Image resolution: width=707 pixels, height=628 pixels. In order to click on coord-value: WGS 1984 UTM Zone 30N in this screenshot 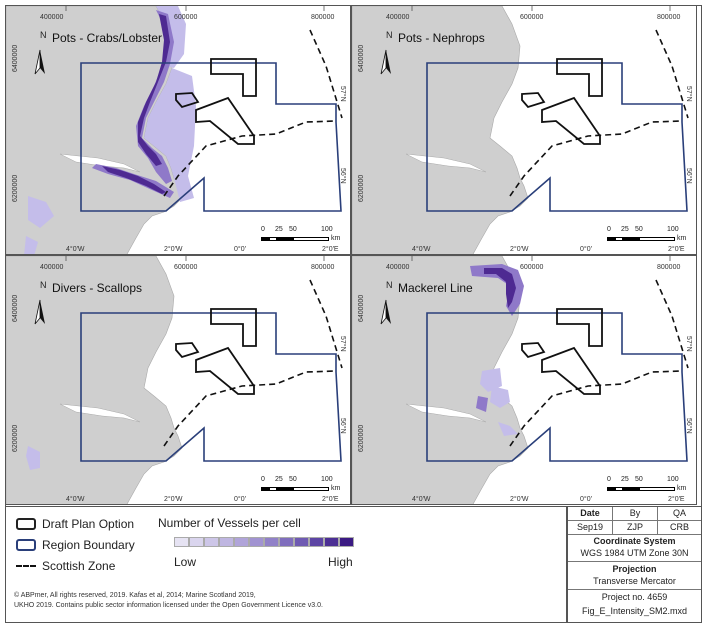, I will do `click(634, 553)`.